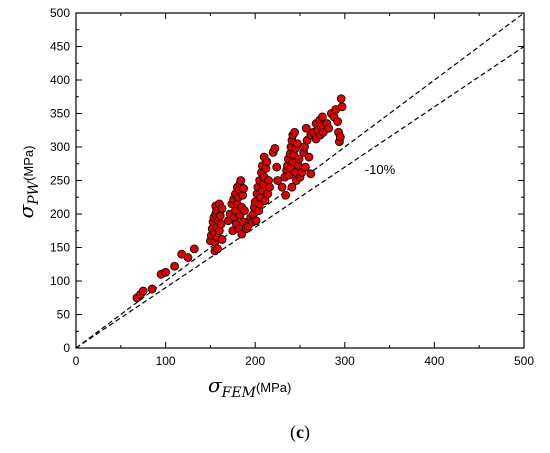  I want to click on y-tick-label: 200, so click(60, 214).